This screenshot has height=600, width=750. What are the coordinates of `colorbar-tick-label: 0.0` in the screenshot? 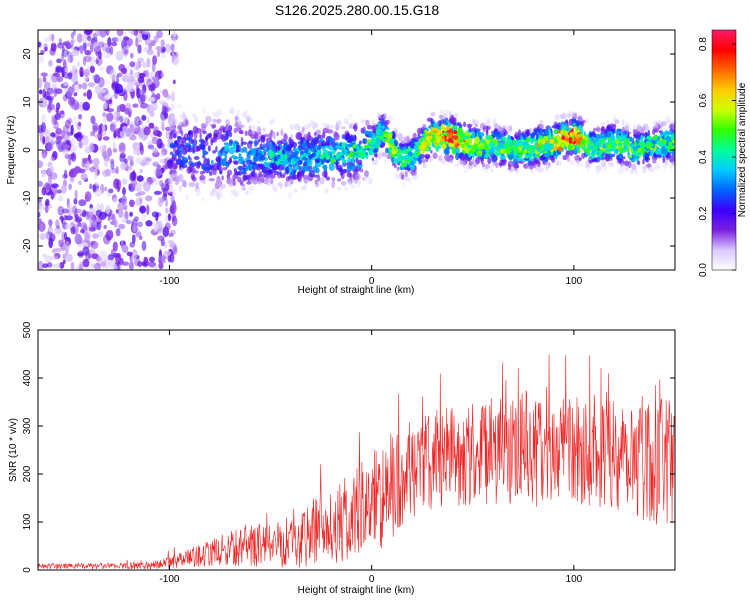 It's located at (703, 270).